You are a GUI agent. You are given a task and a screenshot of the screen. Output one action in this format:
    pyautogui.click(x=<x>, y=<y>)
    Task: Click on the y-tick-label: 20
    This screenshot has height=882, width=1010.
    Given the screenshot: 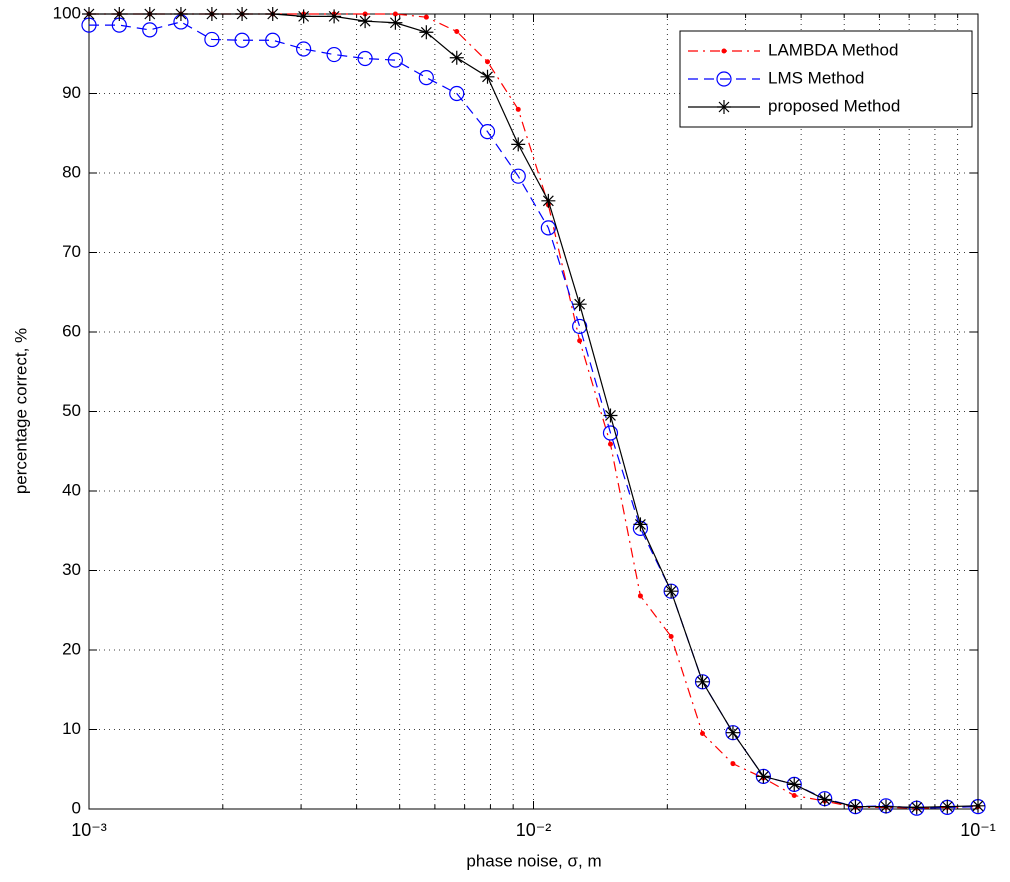 What is the action you would take?
    pyautogui.click(x=71, y=648)
    